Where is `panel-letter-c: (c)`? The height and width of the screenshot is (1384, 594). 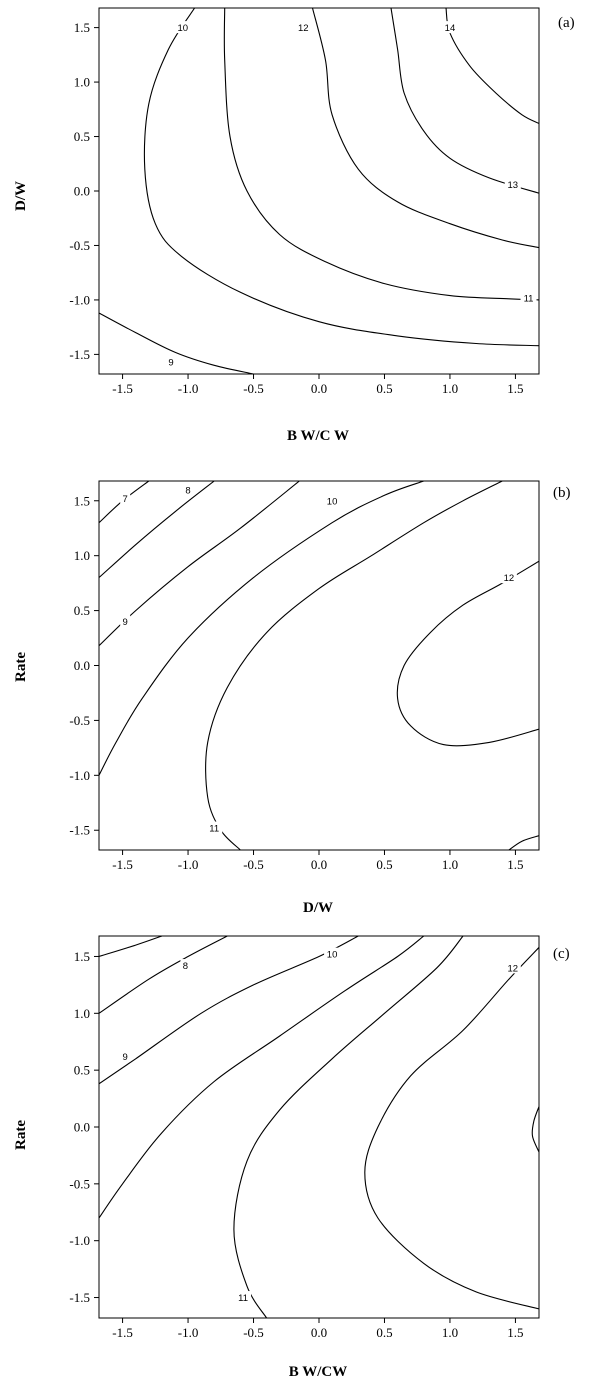 panel-letter-c: (c) is located at coordinates (561, 954).